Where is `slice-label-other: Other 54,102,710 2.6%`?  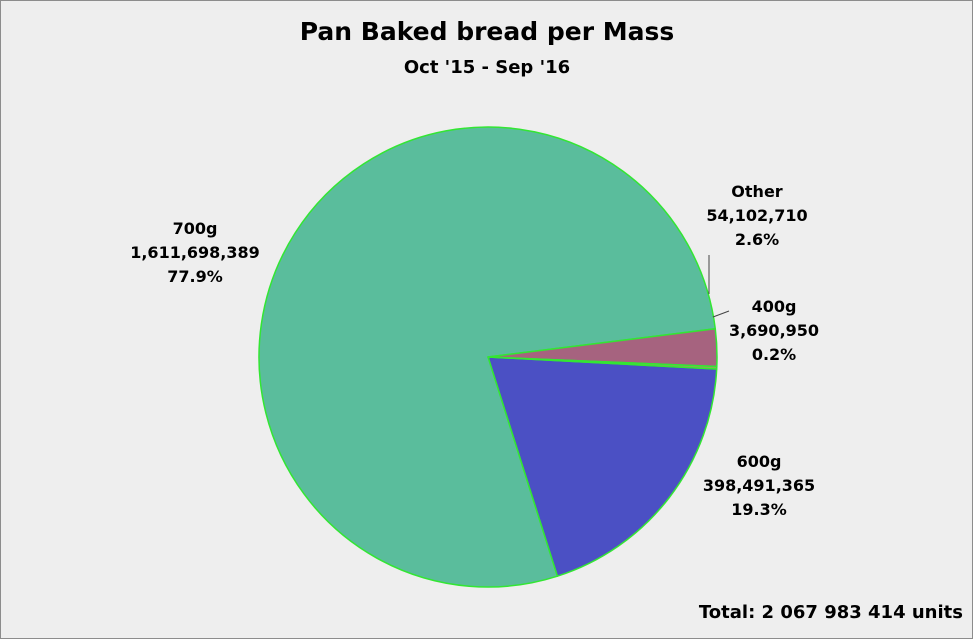 slice-label-other: Other 54,102,710 2.6% is located at coordinates (756, 215).